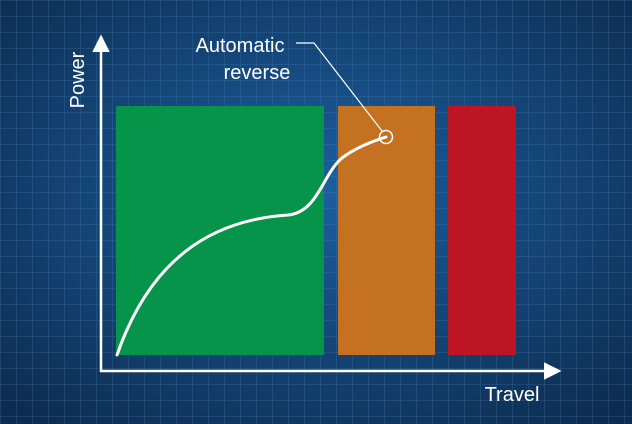 This screenshot has width=632, height=424. Describe the element at coordinates (339, 87) in the screenshot. I see `annotation-leader-line` at that location.